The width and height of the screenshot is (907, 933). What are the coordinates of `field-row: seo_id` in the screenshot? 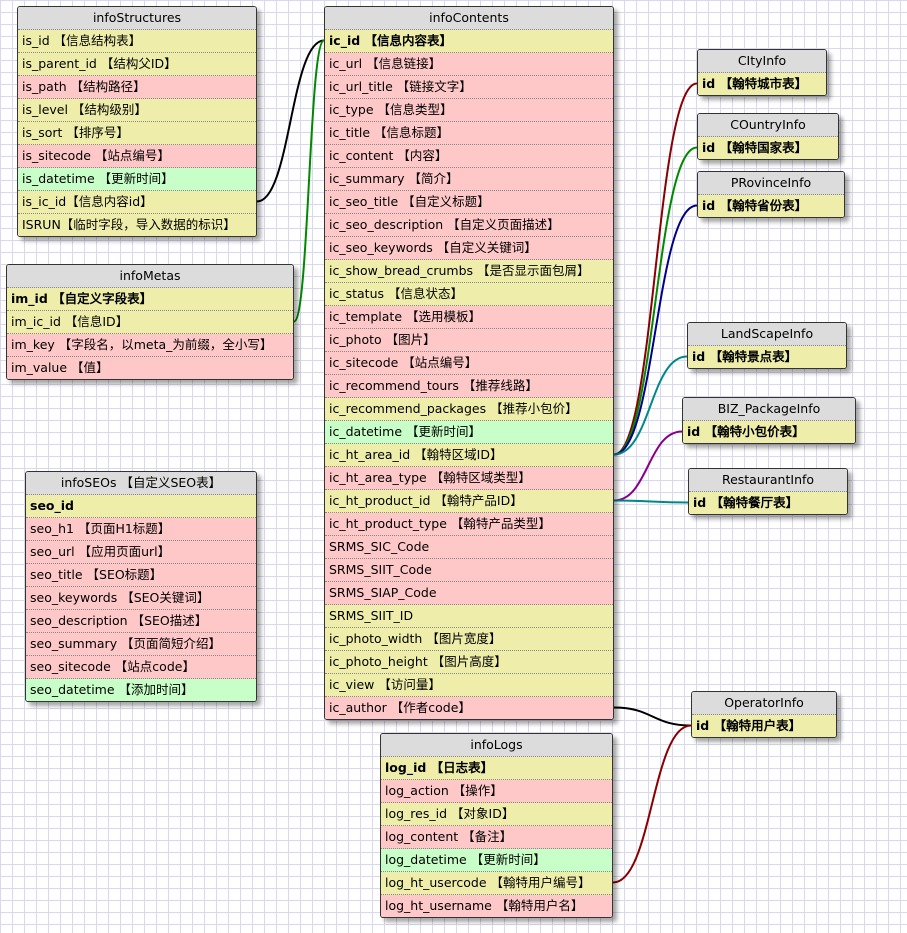 It's located at (141, 506).